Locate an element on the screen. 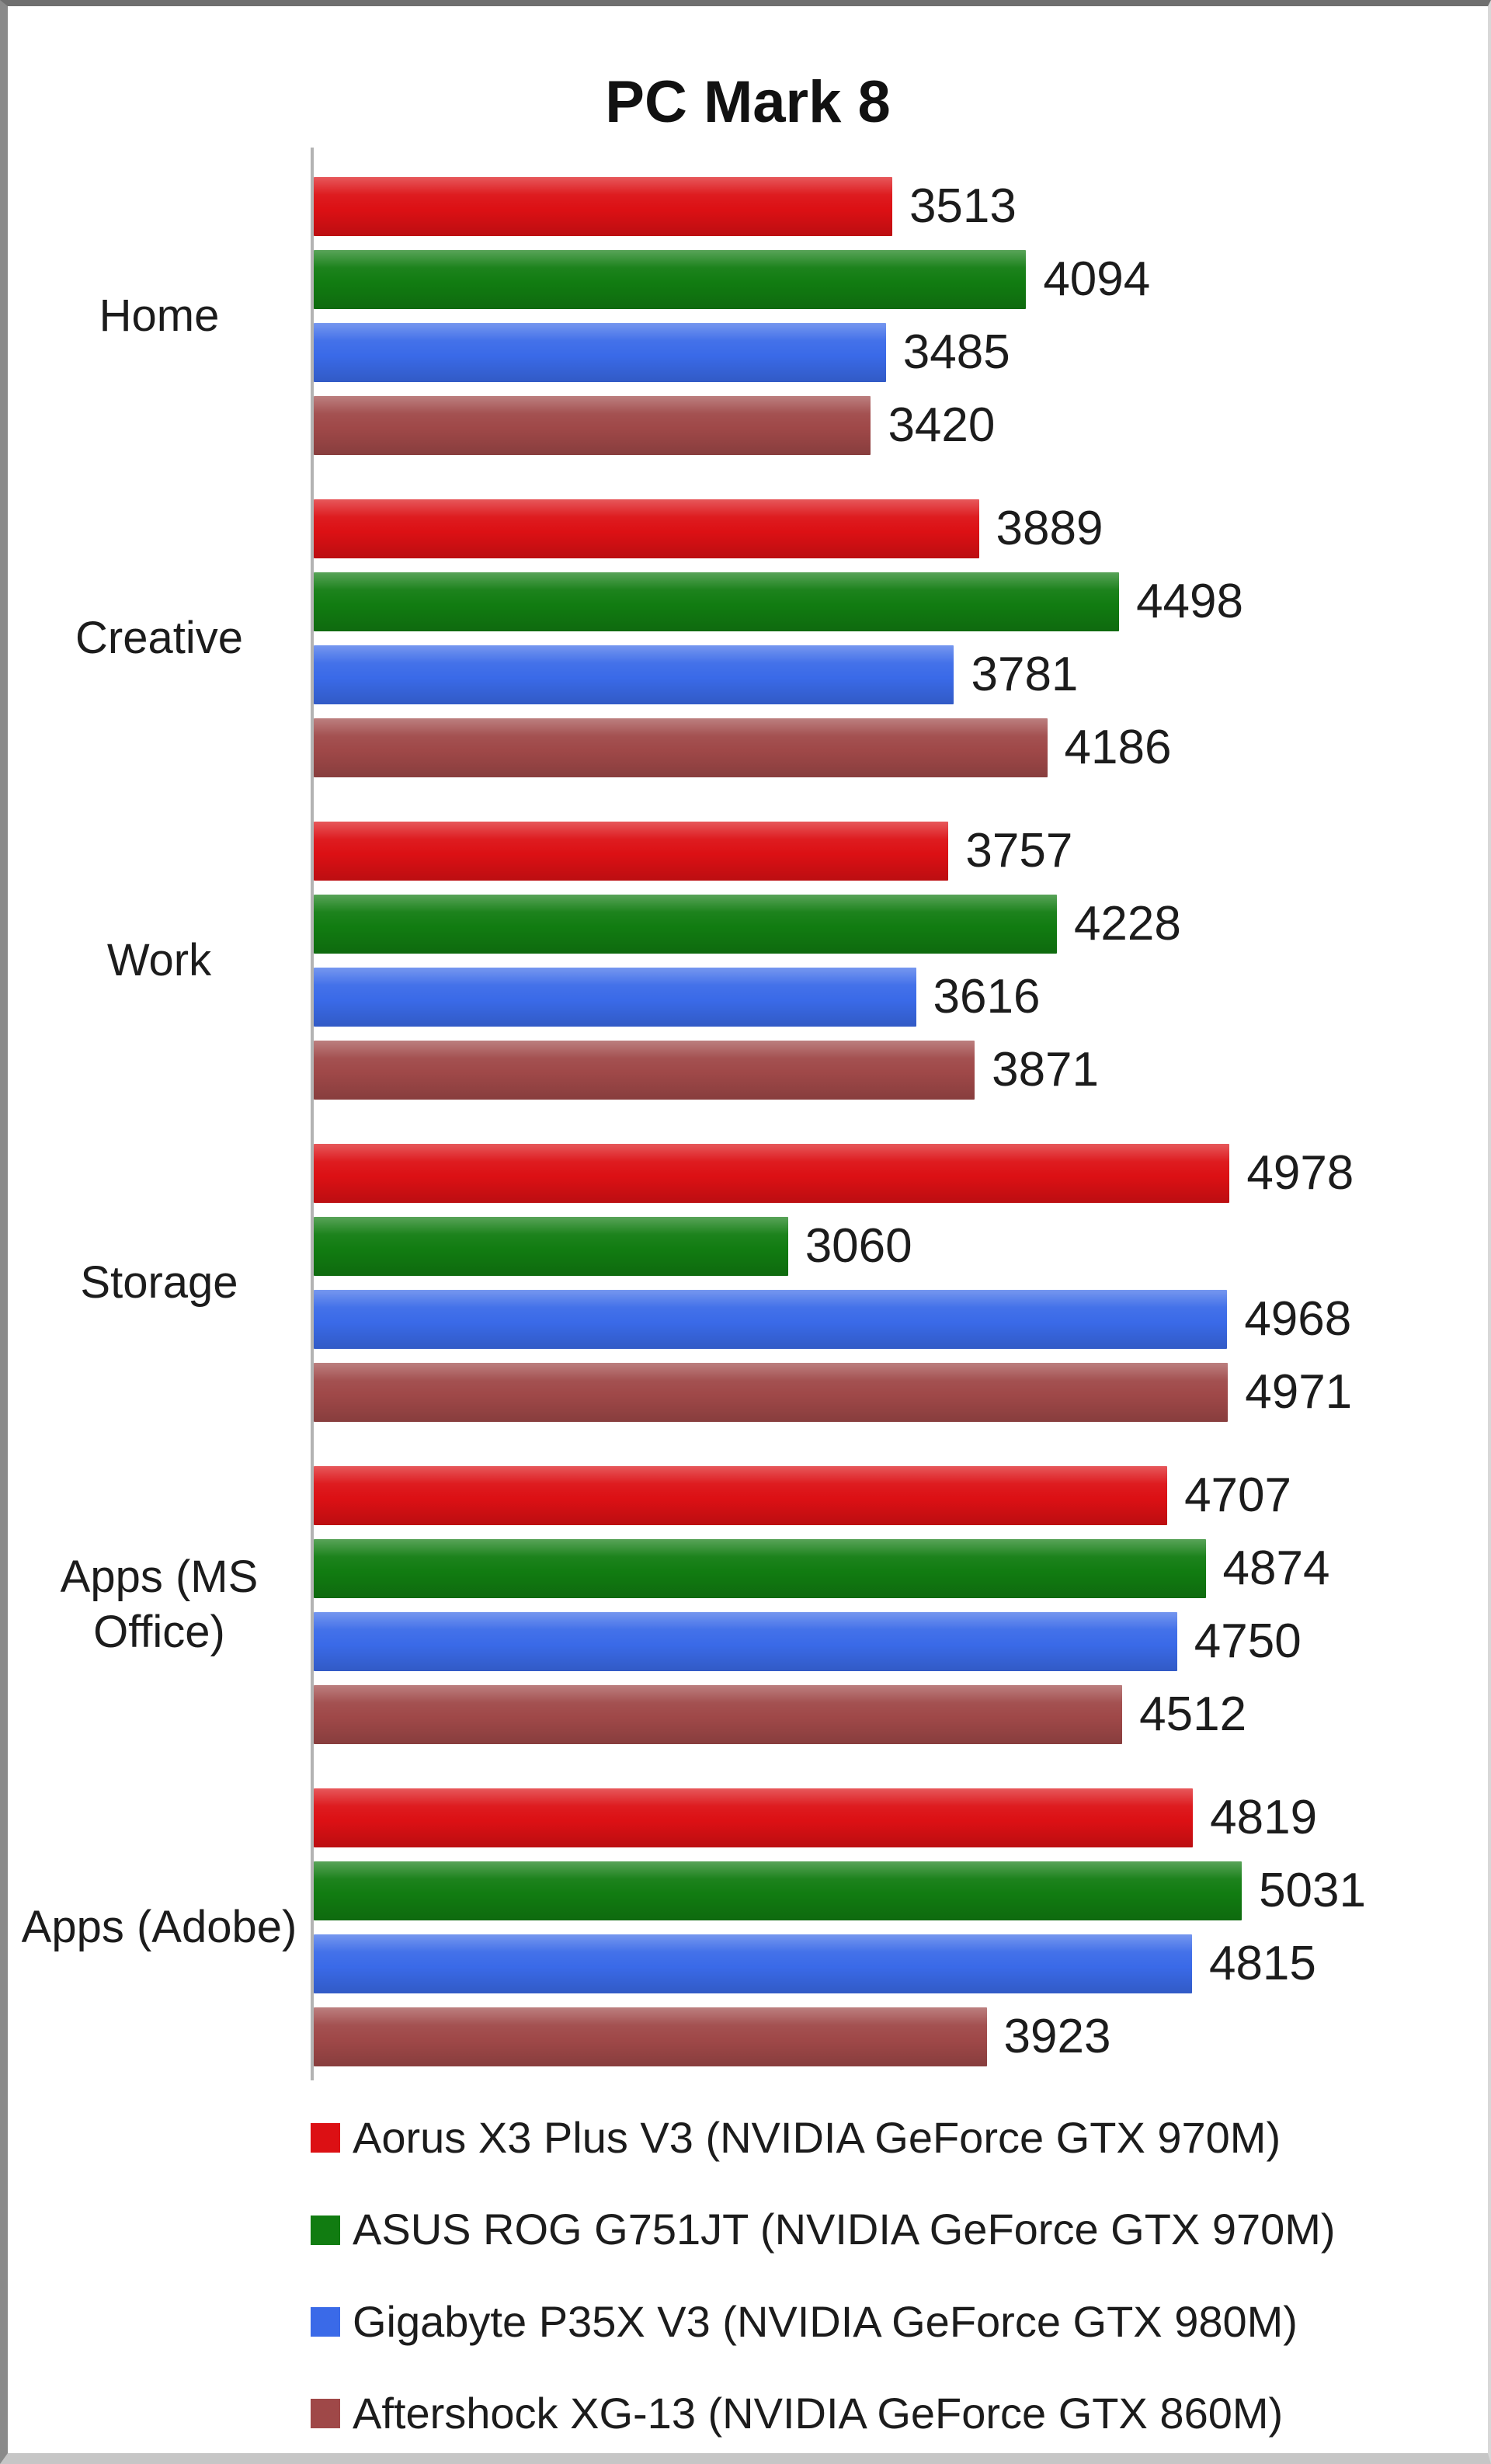  bar-value-label: 4968 is located at coordinates (1298, 1319).